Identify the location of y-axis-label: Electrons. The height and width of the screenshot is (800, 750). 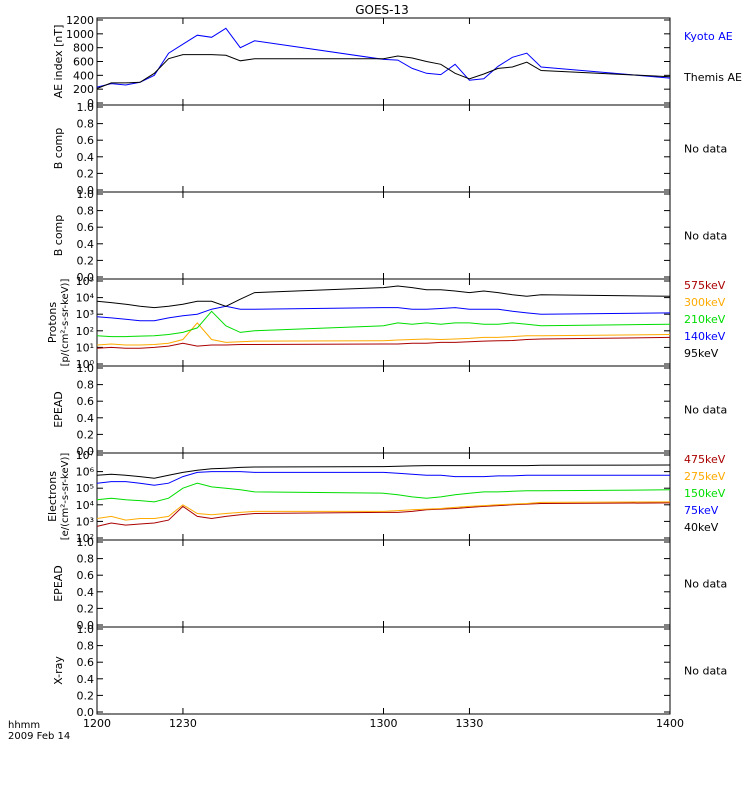
(52, 496).